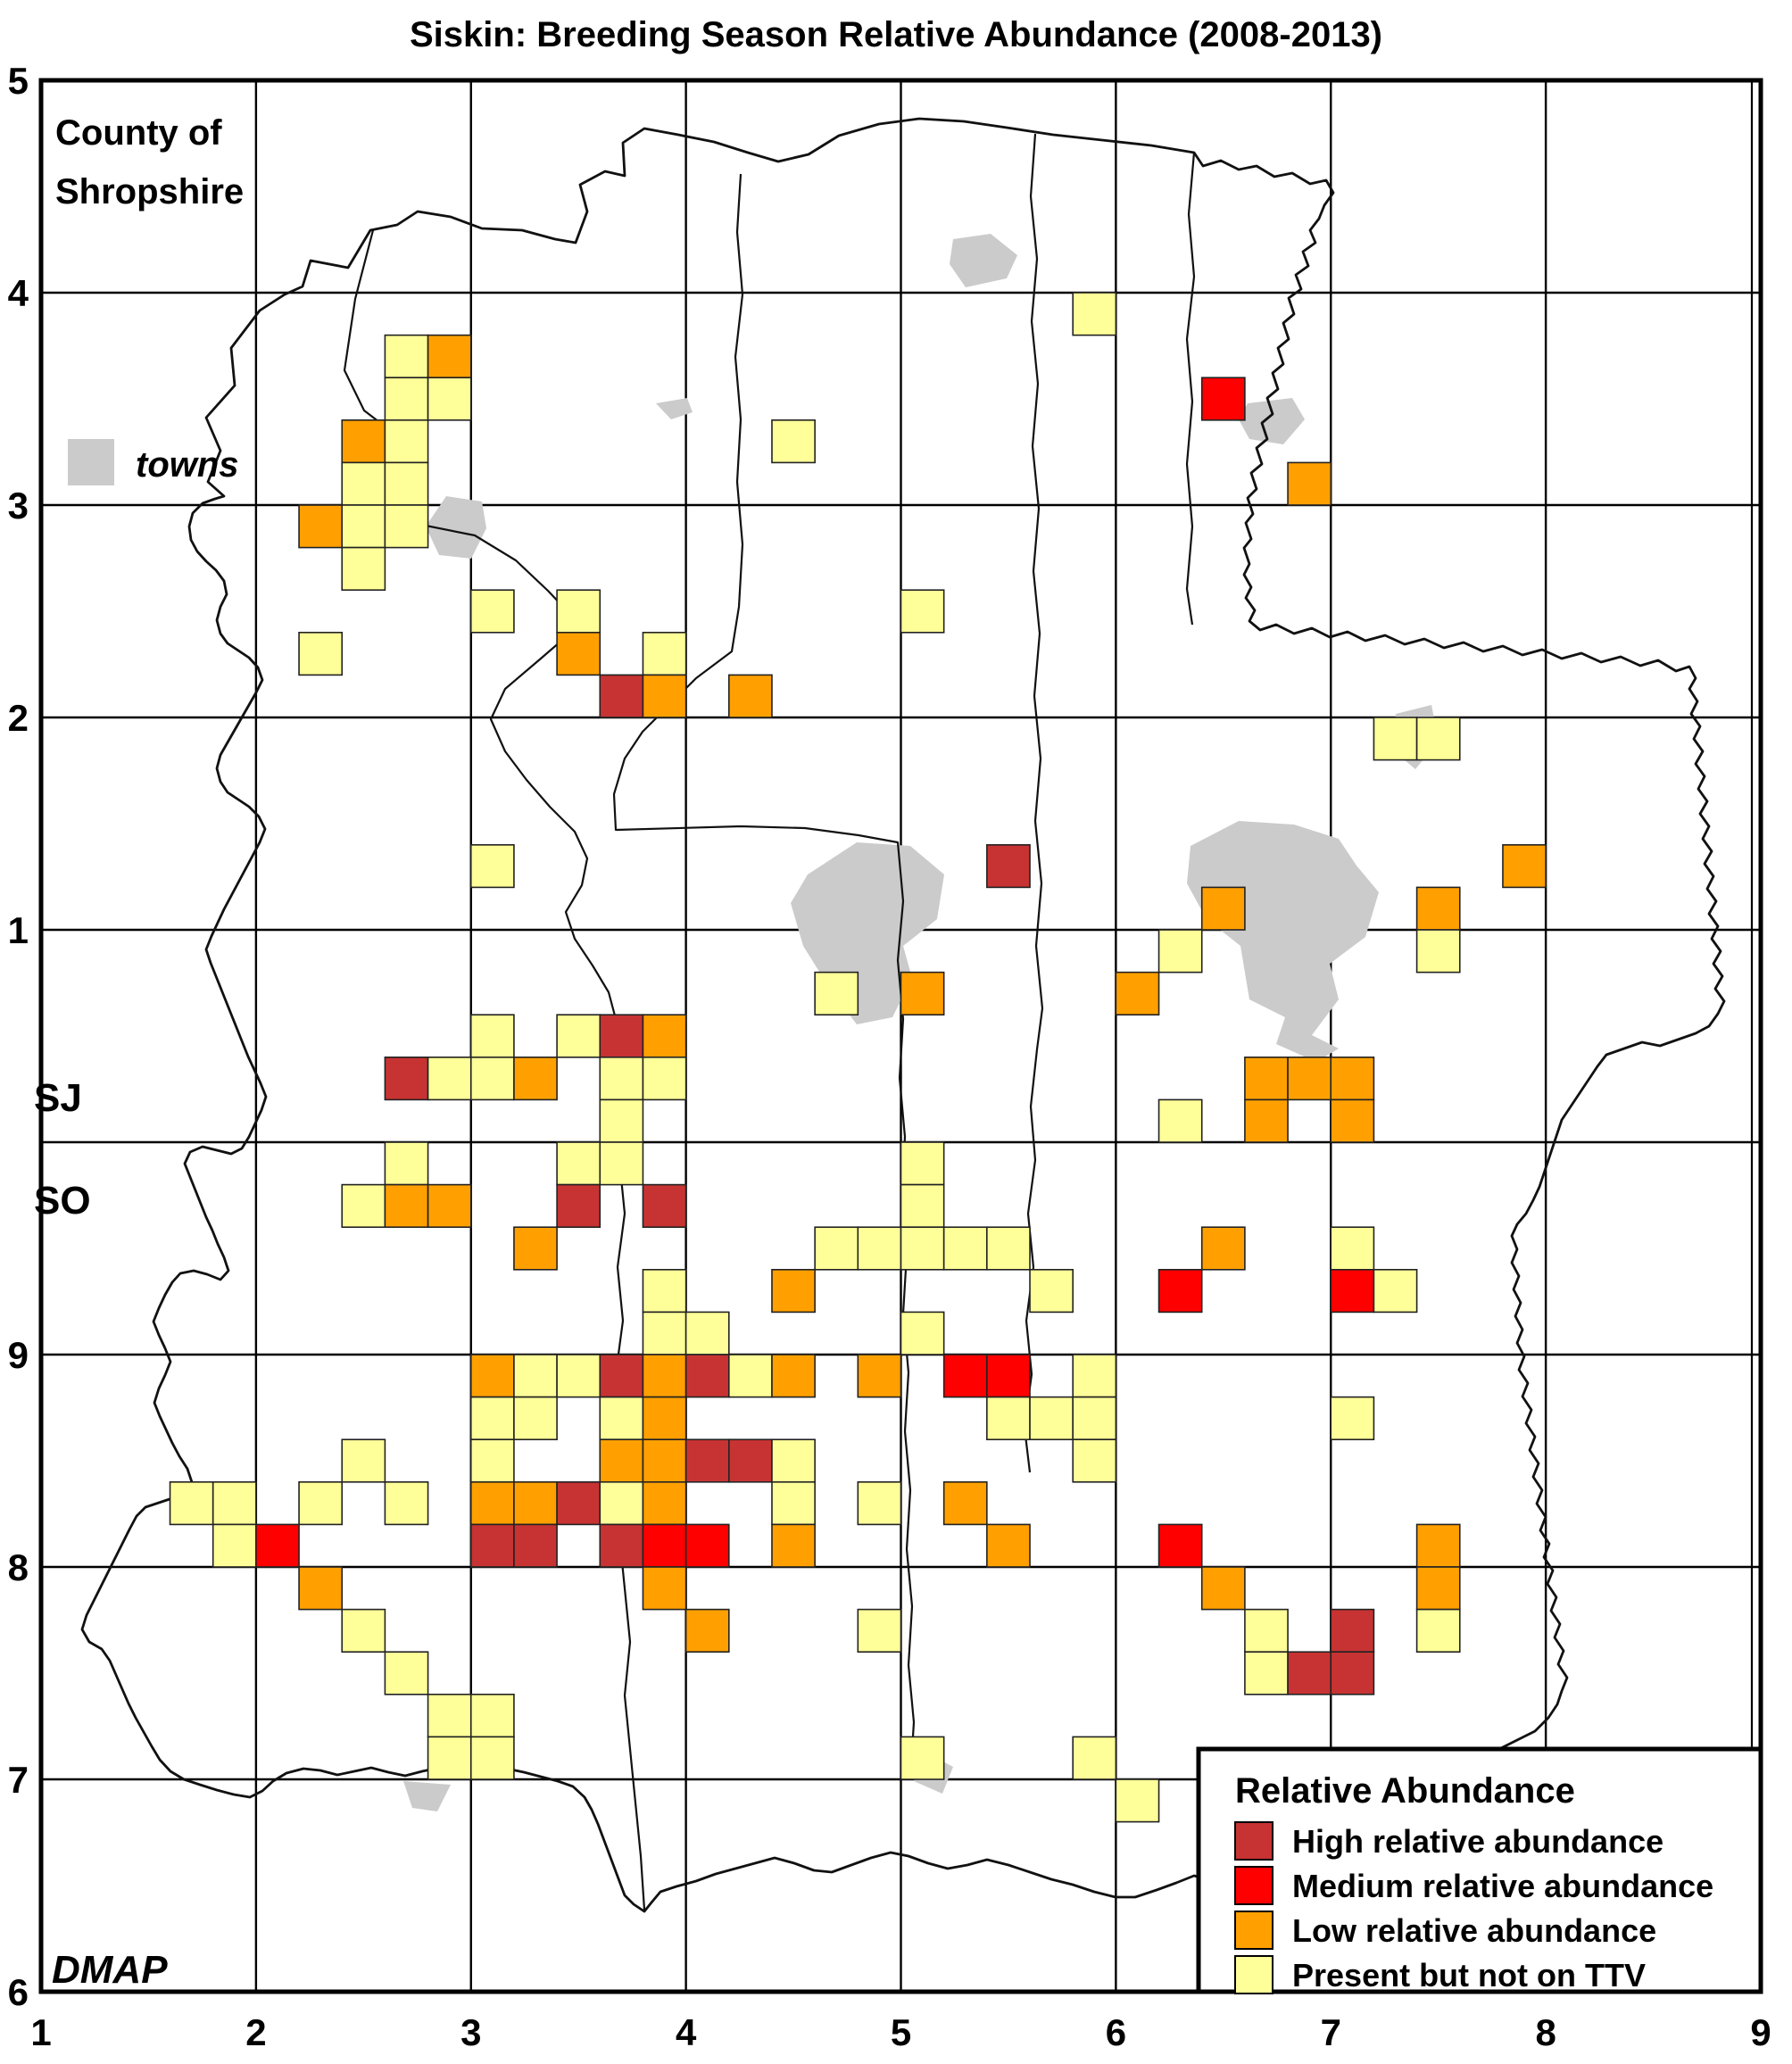  What do you see at coordinates (1253, 1886) in the screenshot?
I see `legend-swatch-medium` at bounding box center [1253, 1886].